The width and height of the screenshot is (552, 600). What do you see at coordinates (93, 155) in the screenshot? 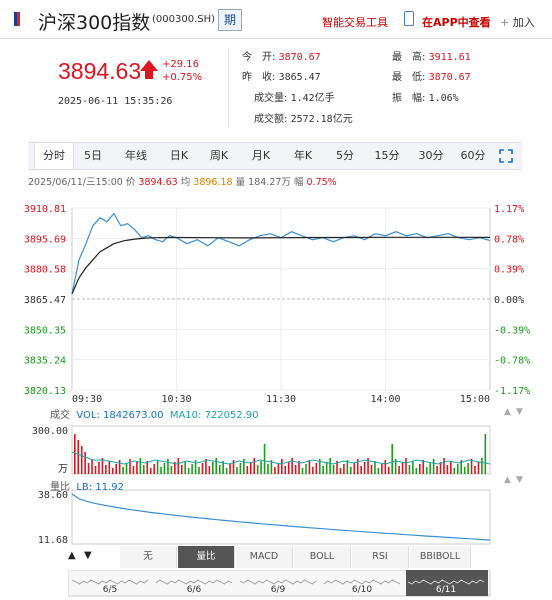
I see `tab-5day: 5日` at bounding box center [93, 155].